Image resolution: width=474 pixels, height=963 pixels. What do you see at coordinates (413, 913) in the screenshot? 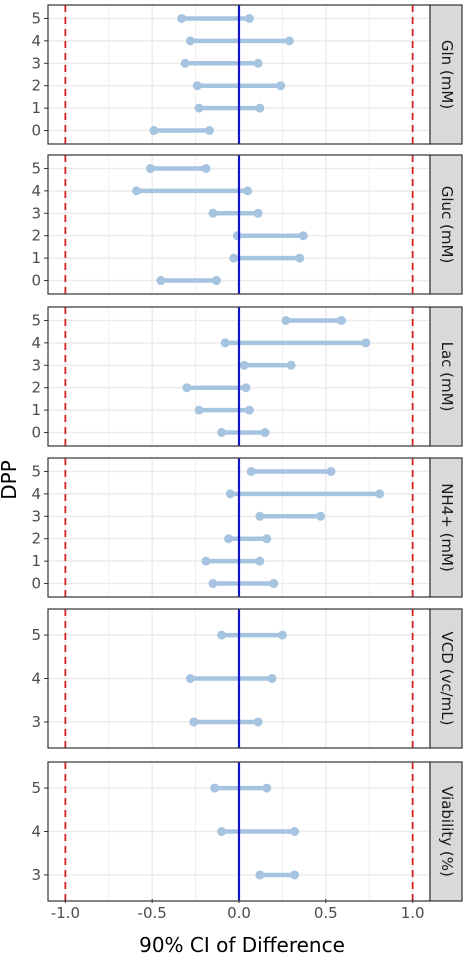
I see `x-tick-label: 1.0` at bounding box center [413, 913].